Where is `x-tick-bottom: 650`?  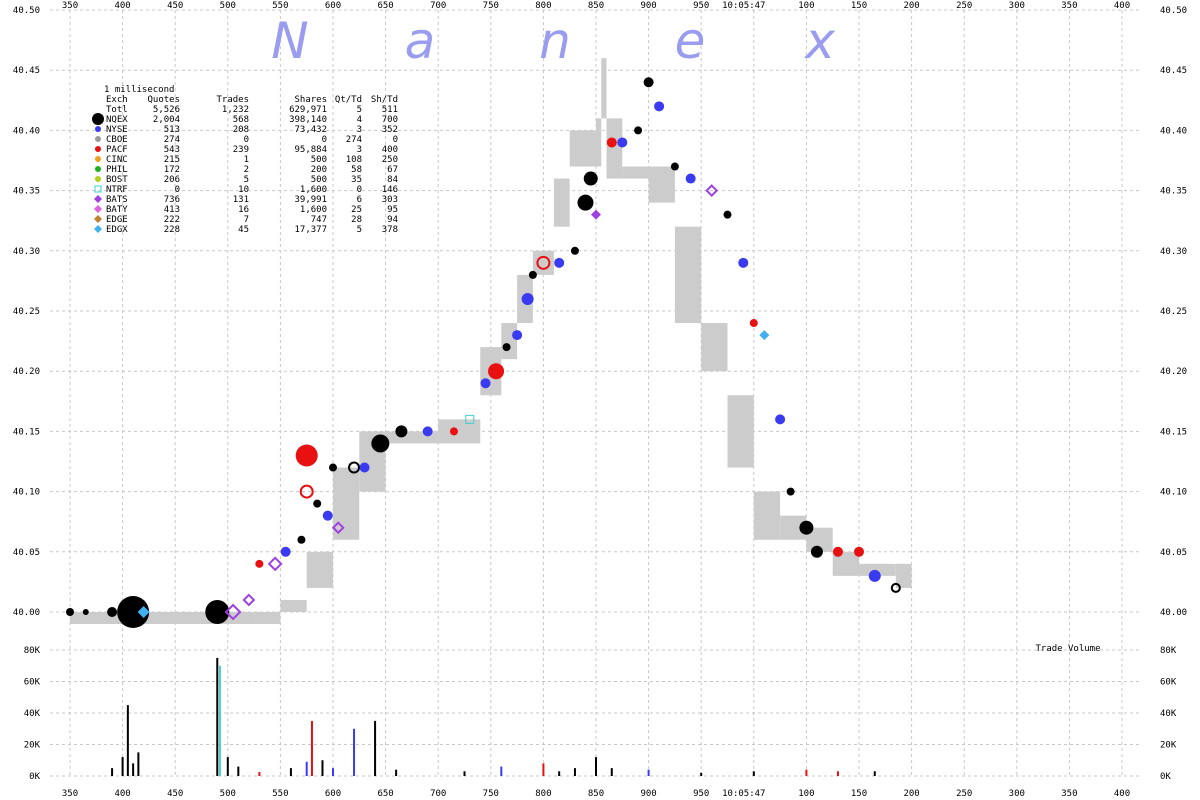
x-tick-bottom: 650 is located at coordinates (385, 794).